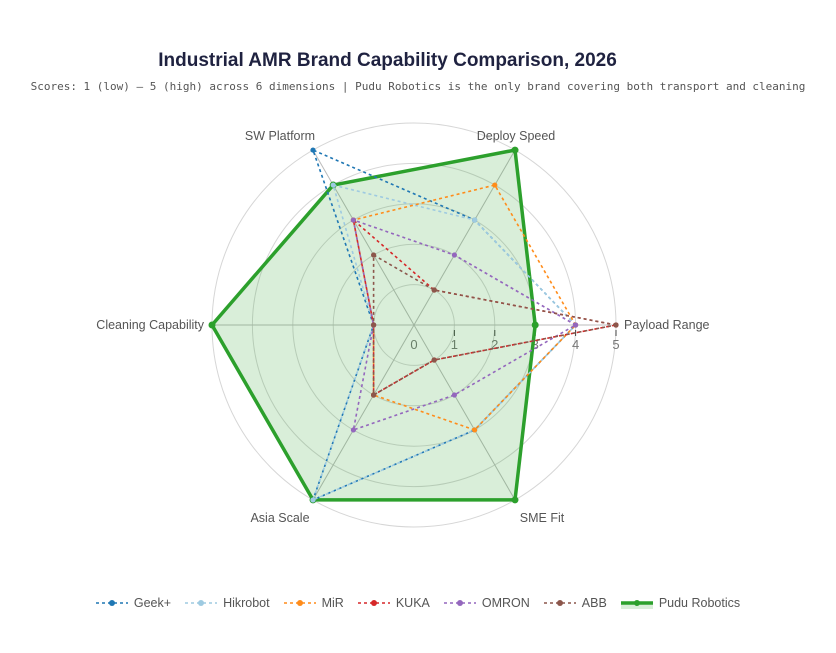  Describe the element at coordinates (280, 136) in the screenshot. I see `axis-label: SW Platform` at that location.